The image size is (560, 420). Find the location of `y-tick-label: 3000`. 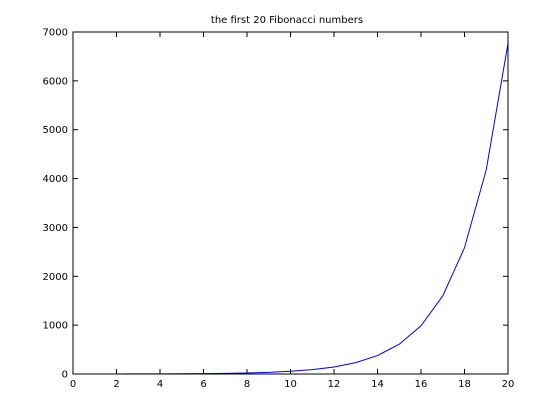

y-tick-label: 3000 is located at coordinates (55, 228).